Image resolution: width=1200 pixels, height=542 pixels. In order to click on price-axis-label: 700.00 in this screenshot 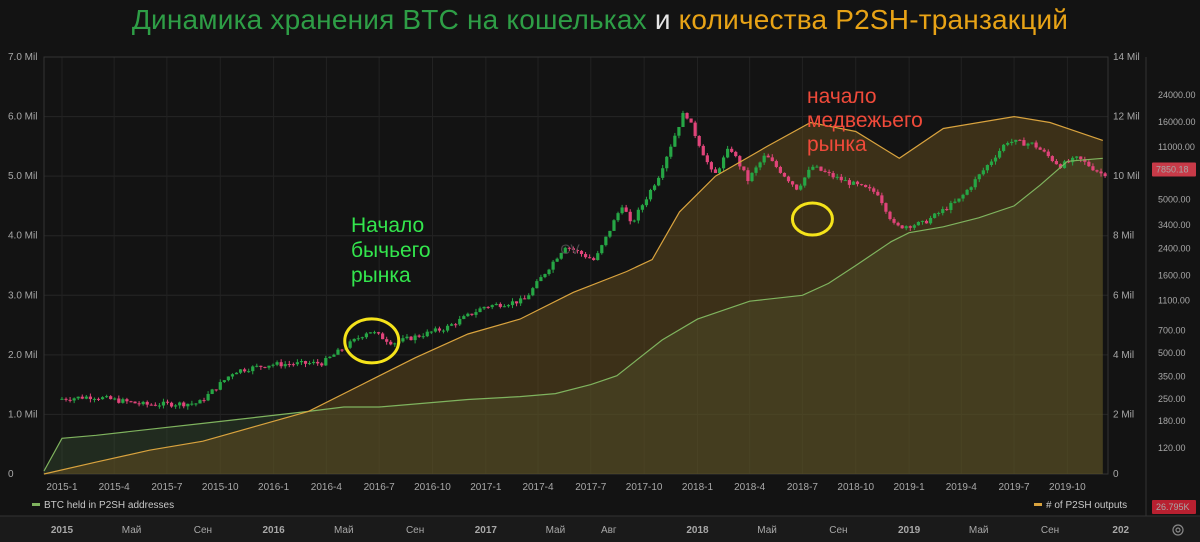, I will do `click(1172, 331)`.